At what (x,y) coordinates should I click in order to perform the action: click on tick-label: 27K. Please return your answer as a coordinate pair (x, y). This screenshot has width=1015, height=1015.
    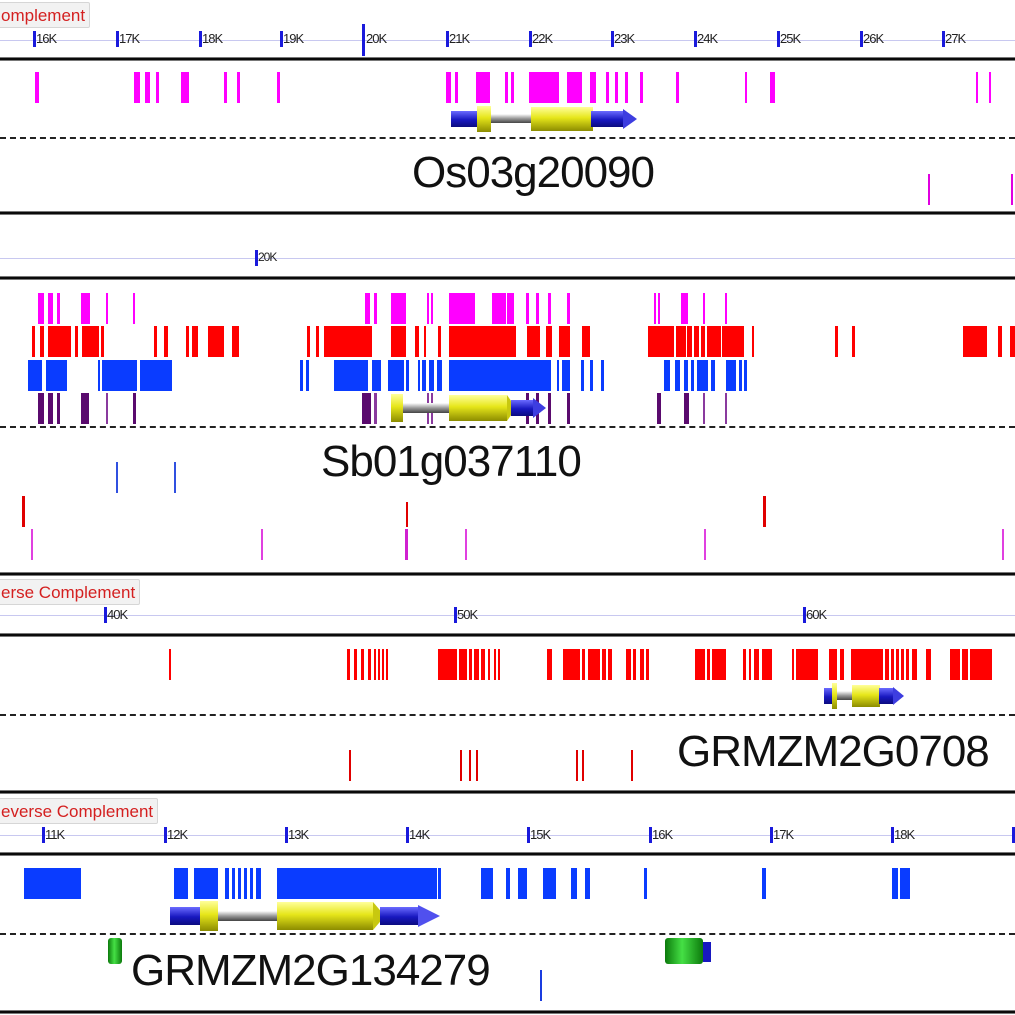
    Looking at the image, I should click on (955, 38).